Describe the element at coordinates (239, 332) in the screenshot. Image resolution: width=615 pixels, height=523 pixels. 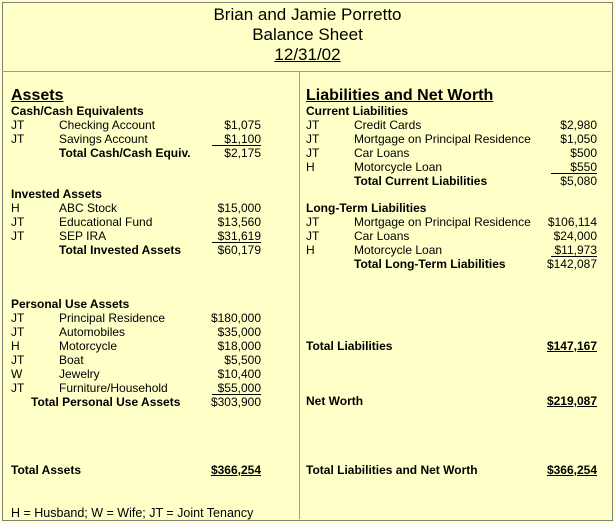
I see `asset-amount: $35,000` at that location.